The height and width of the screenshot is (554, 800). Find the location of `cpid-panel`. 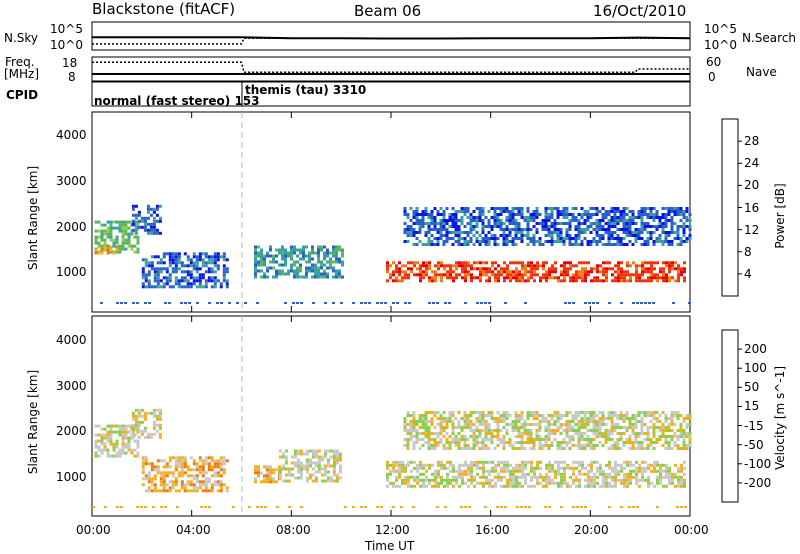

cpid-panel is located at coordinates (391, 94).